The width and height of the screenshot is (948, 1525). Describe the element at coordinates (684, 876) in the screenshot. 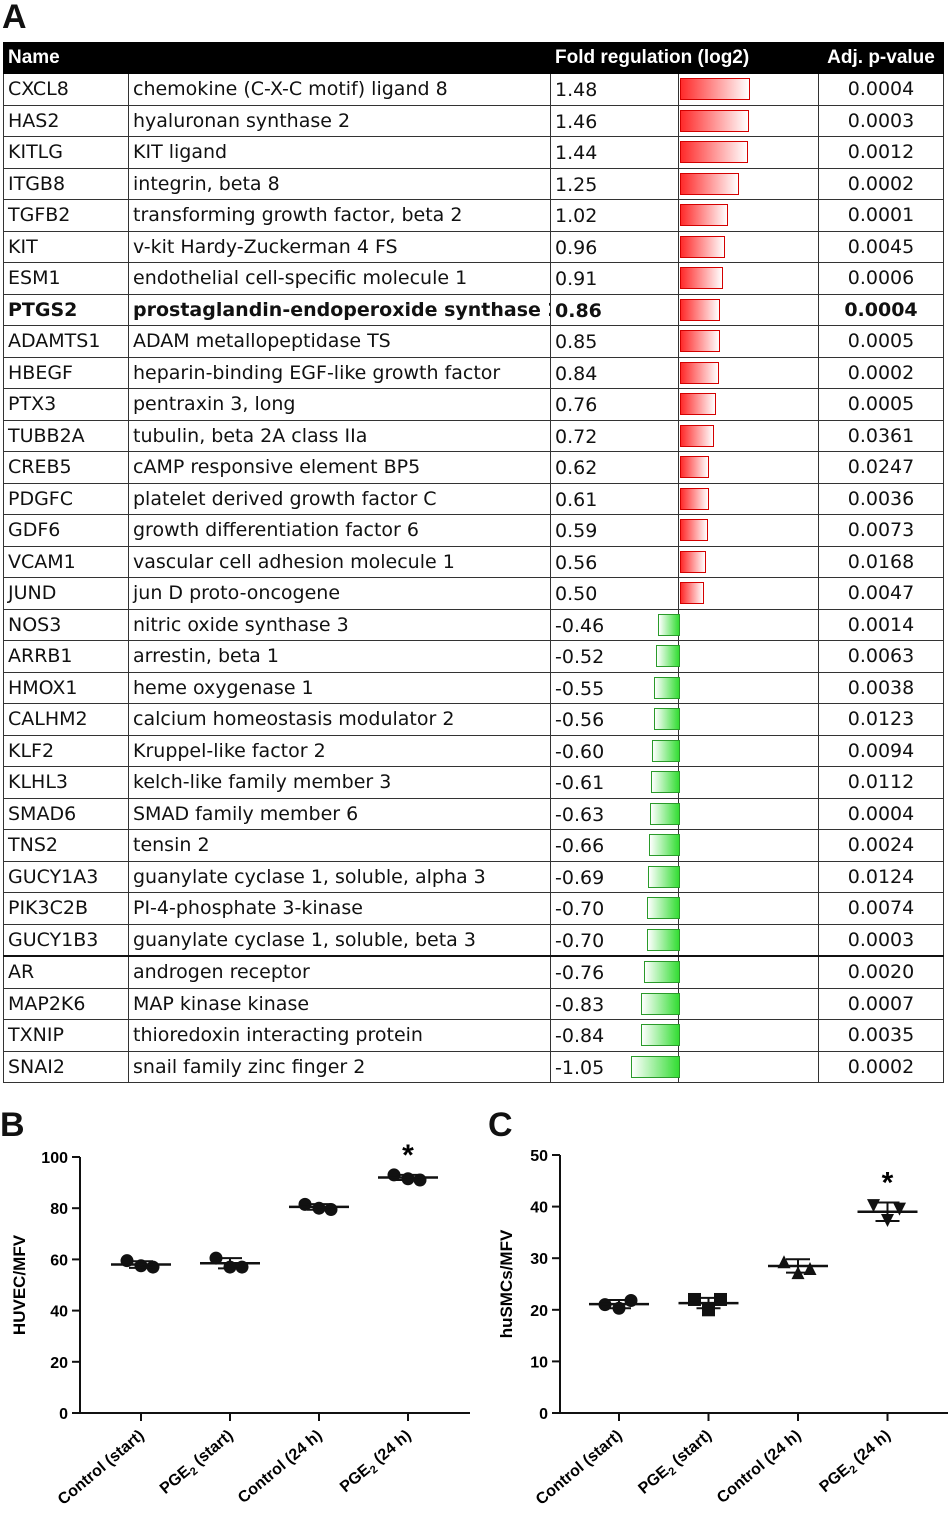

I see `fold-regulation-cell: -0.69` at that location.